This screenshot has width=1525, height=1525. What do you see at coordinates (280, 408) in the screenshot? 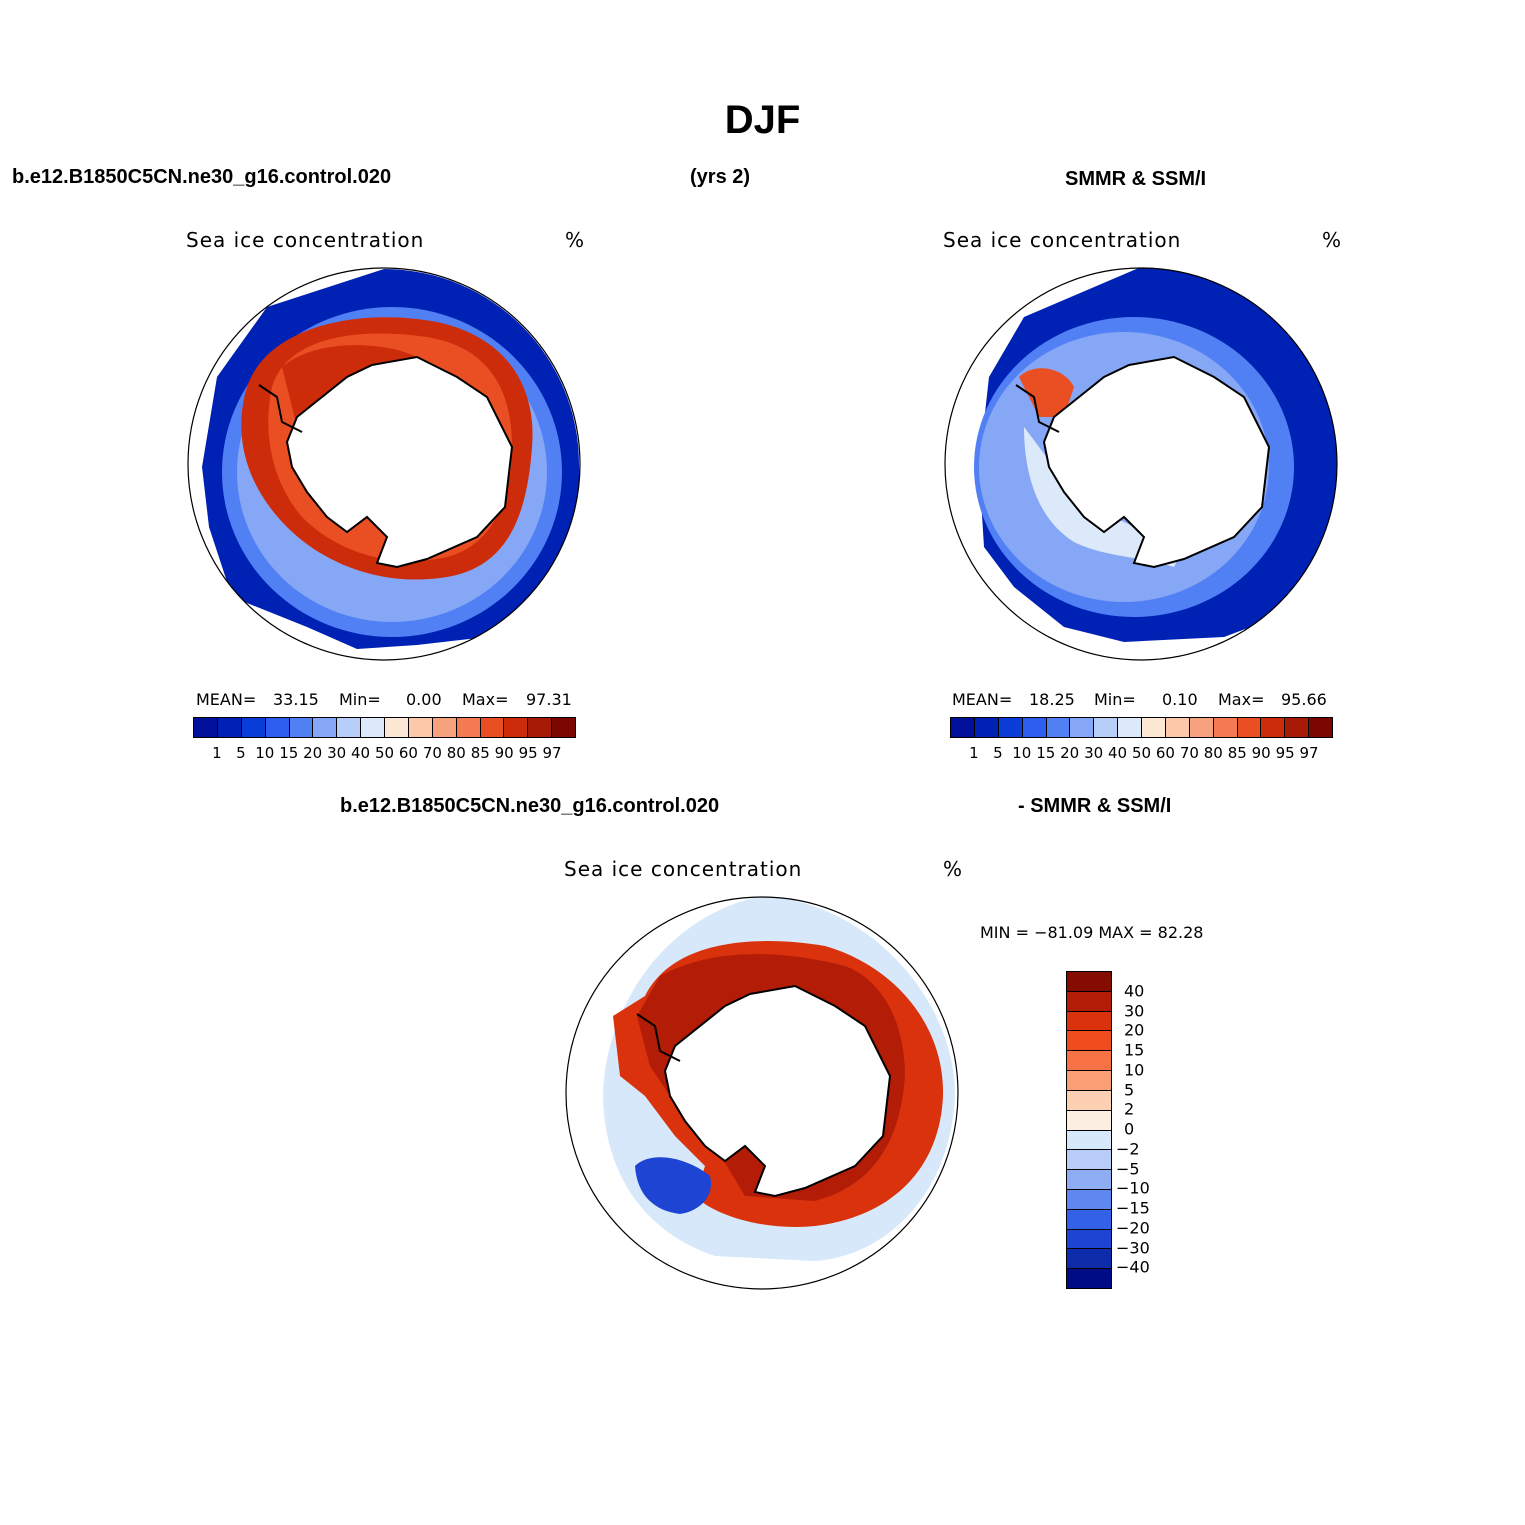
I see `model-peninsula` at bounding box center [280, 408].